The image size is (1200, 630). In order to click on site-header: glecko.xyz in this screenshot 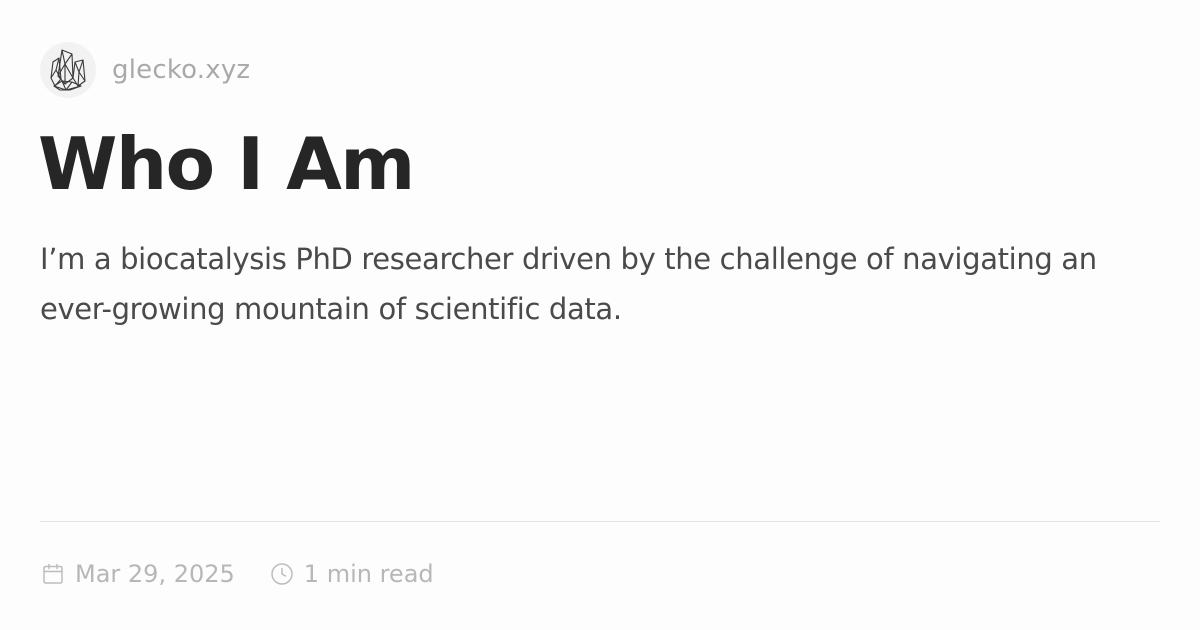, I will do `click(145, 70)`.